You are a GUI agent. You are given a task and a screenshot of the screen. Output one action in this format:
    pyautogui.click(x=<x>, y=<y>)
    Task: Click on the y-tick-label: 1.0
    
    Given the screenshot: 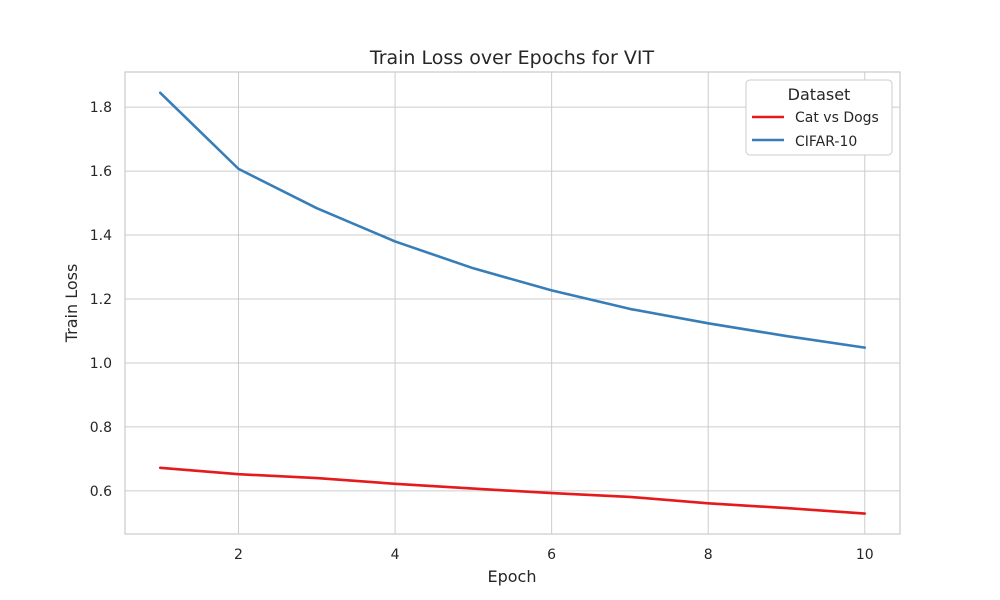 What is the action you would take?
    pyautogui.click(x=101, y=364)
    